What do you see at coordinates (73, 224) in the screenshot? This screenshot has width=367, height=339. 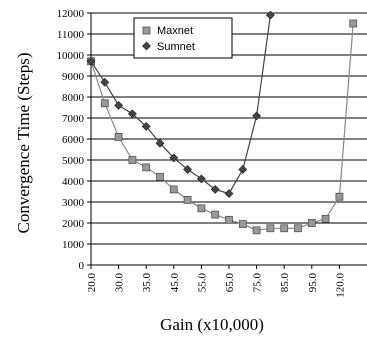 I see `y-tick-label: 2000` at bounding box center [73, 224].